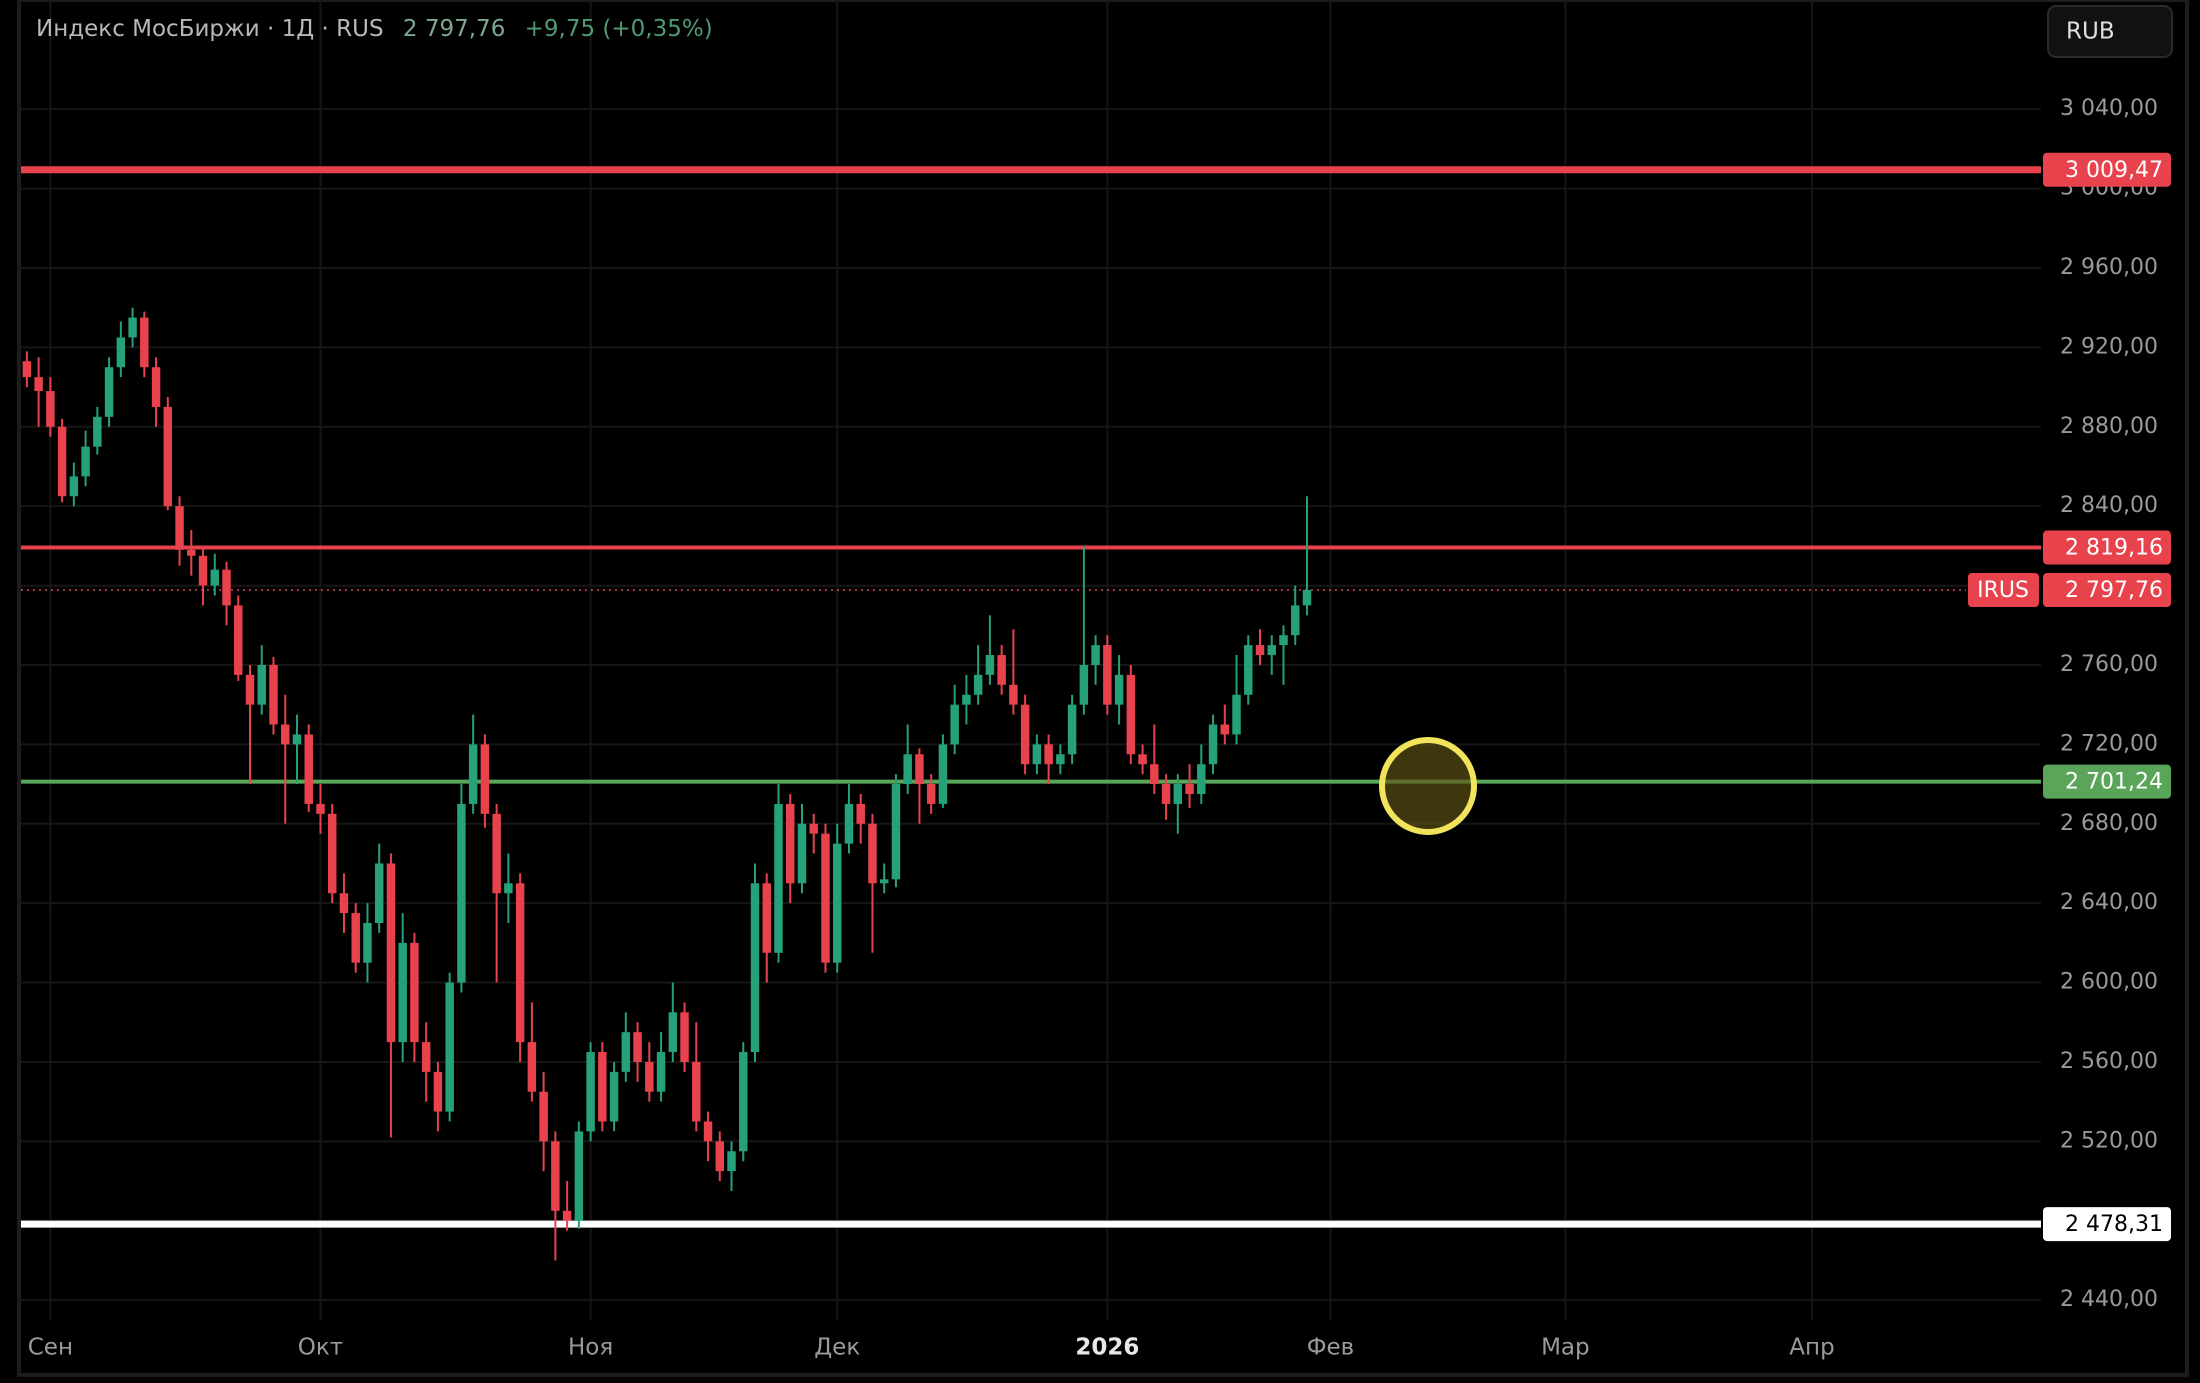  I want to click on y-tick-label: 2 560,00, so click(2109, 1061).